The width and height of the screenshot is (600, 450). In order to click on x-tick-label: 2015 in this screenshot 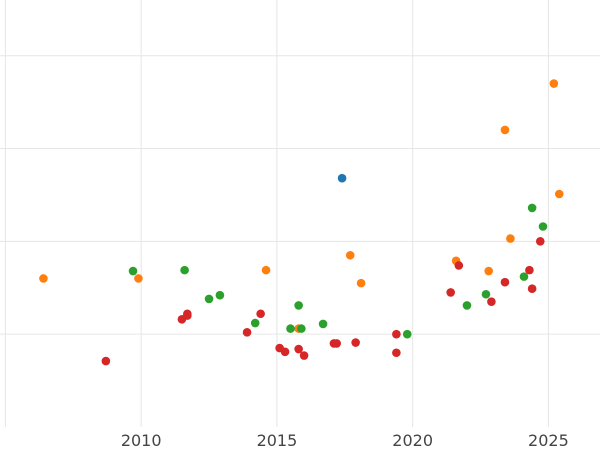, I will do `click(277, 440)`.